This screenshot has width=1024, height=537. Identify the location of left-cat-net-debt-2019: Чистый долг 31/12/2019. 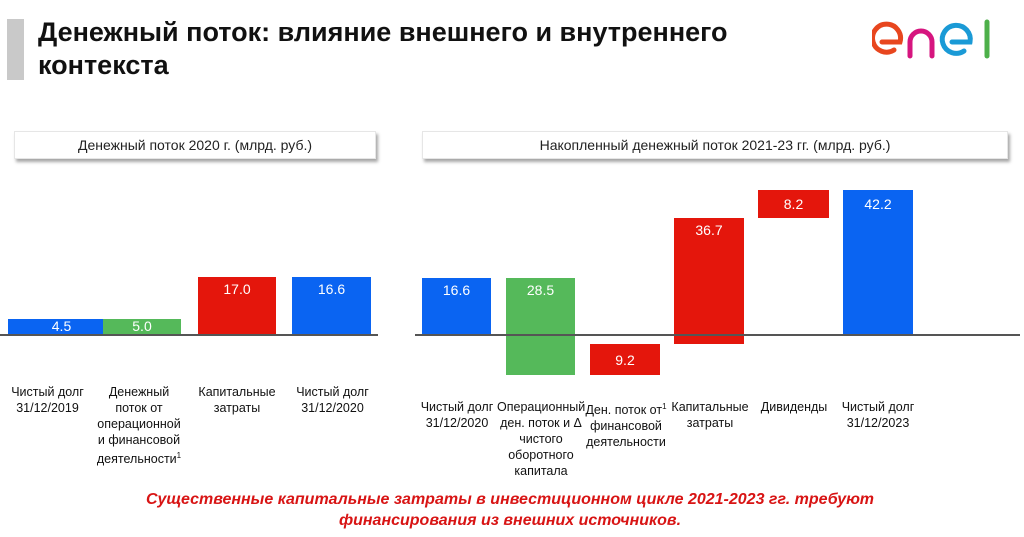
(47, 400).